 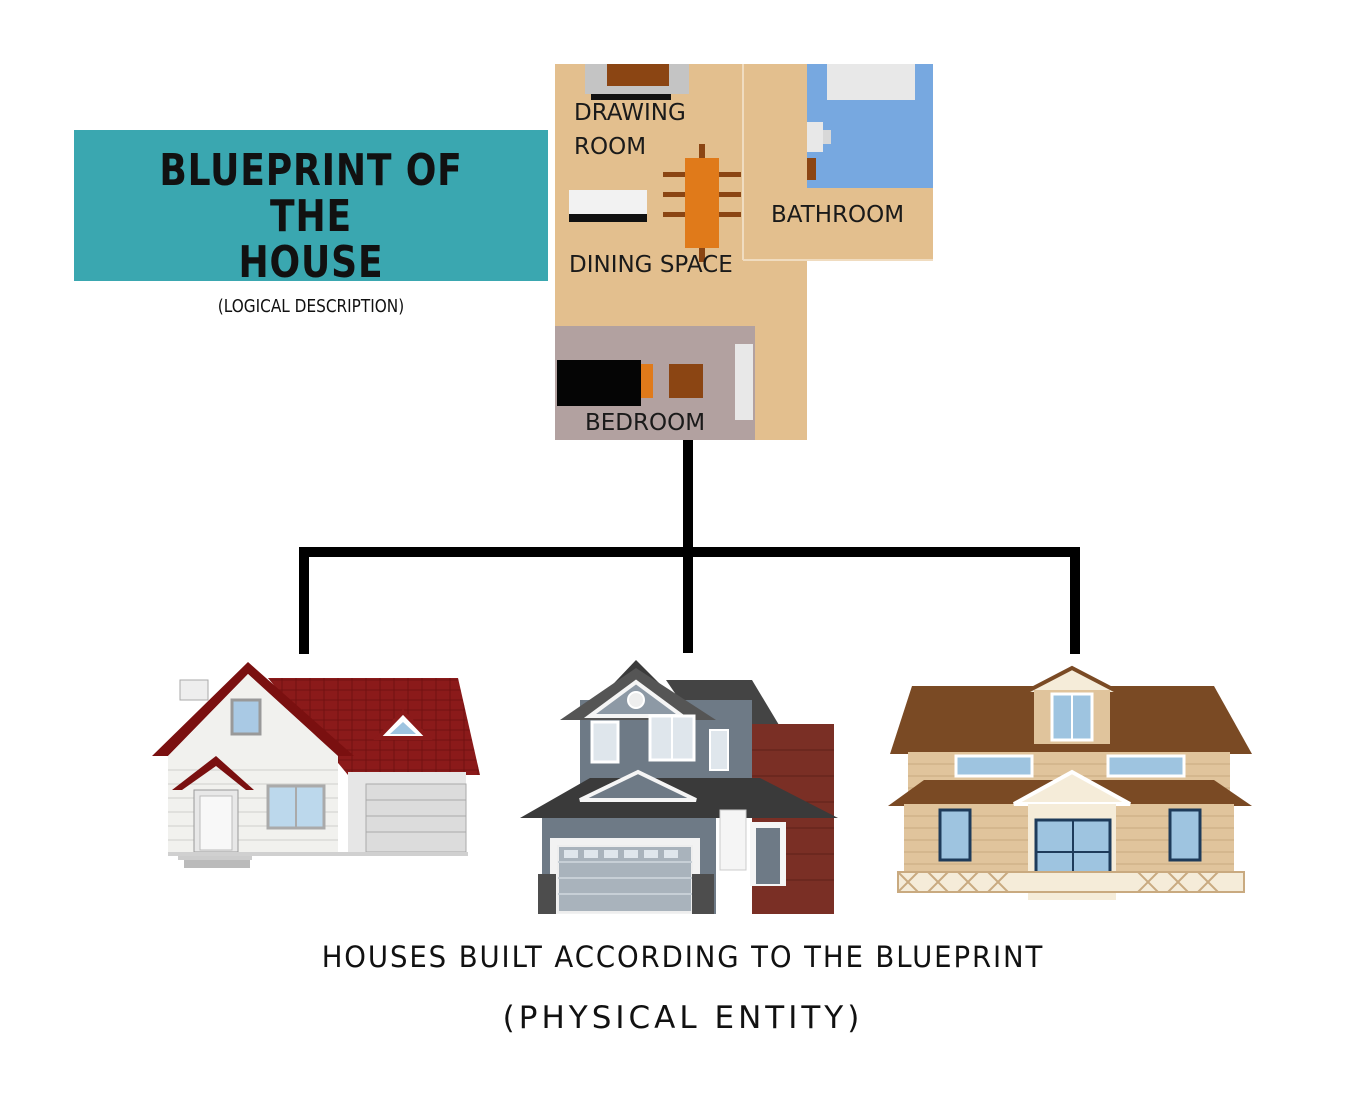 I want to click on room-label-dining: DINING SPACE, so click(x=651, y=265).